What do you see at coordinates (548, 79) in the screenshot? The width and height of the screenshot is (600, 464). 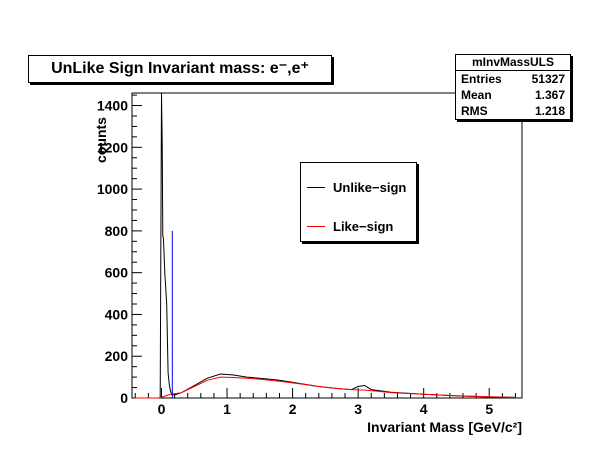 I see `stats-value: 51327` at bounding box center [548, 79].